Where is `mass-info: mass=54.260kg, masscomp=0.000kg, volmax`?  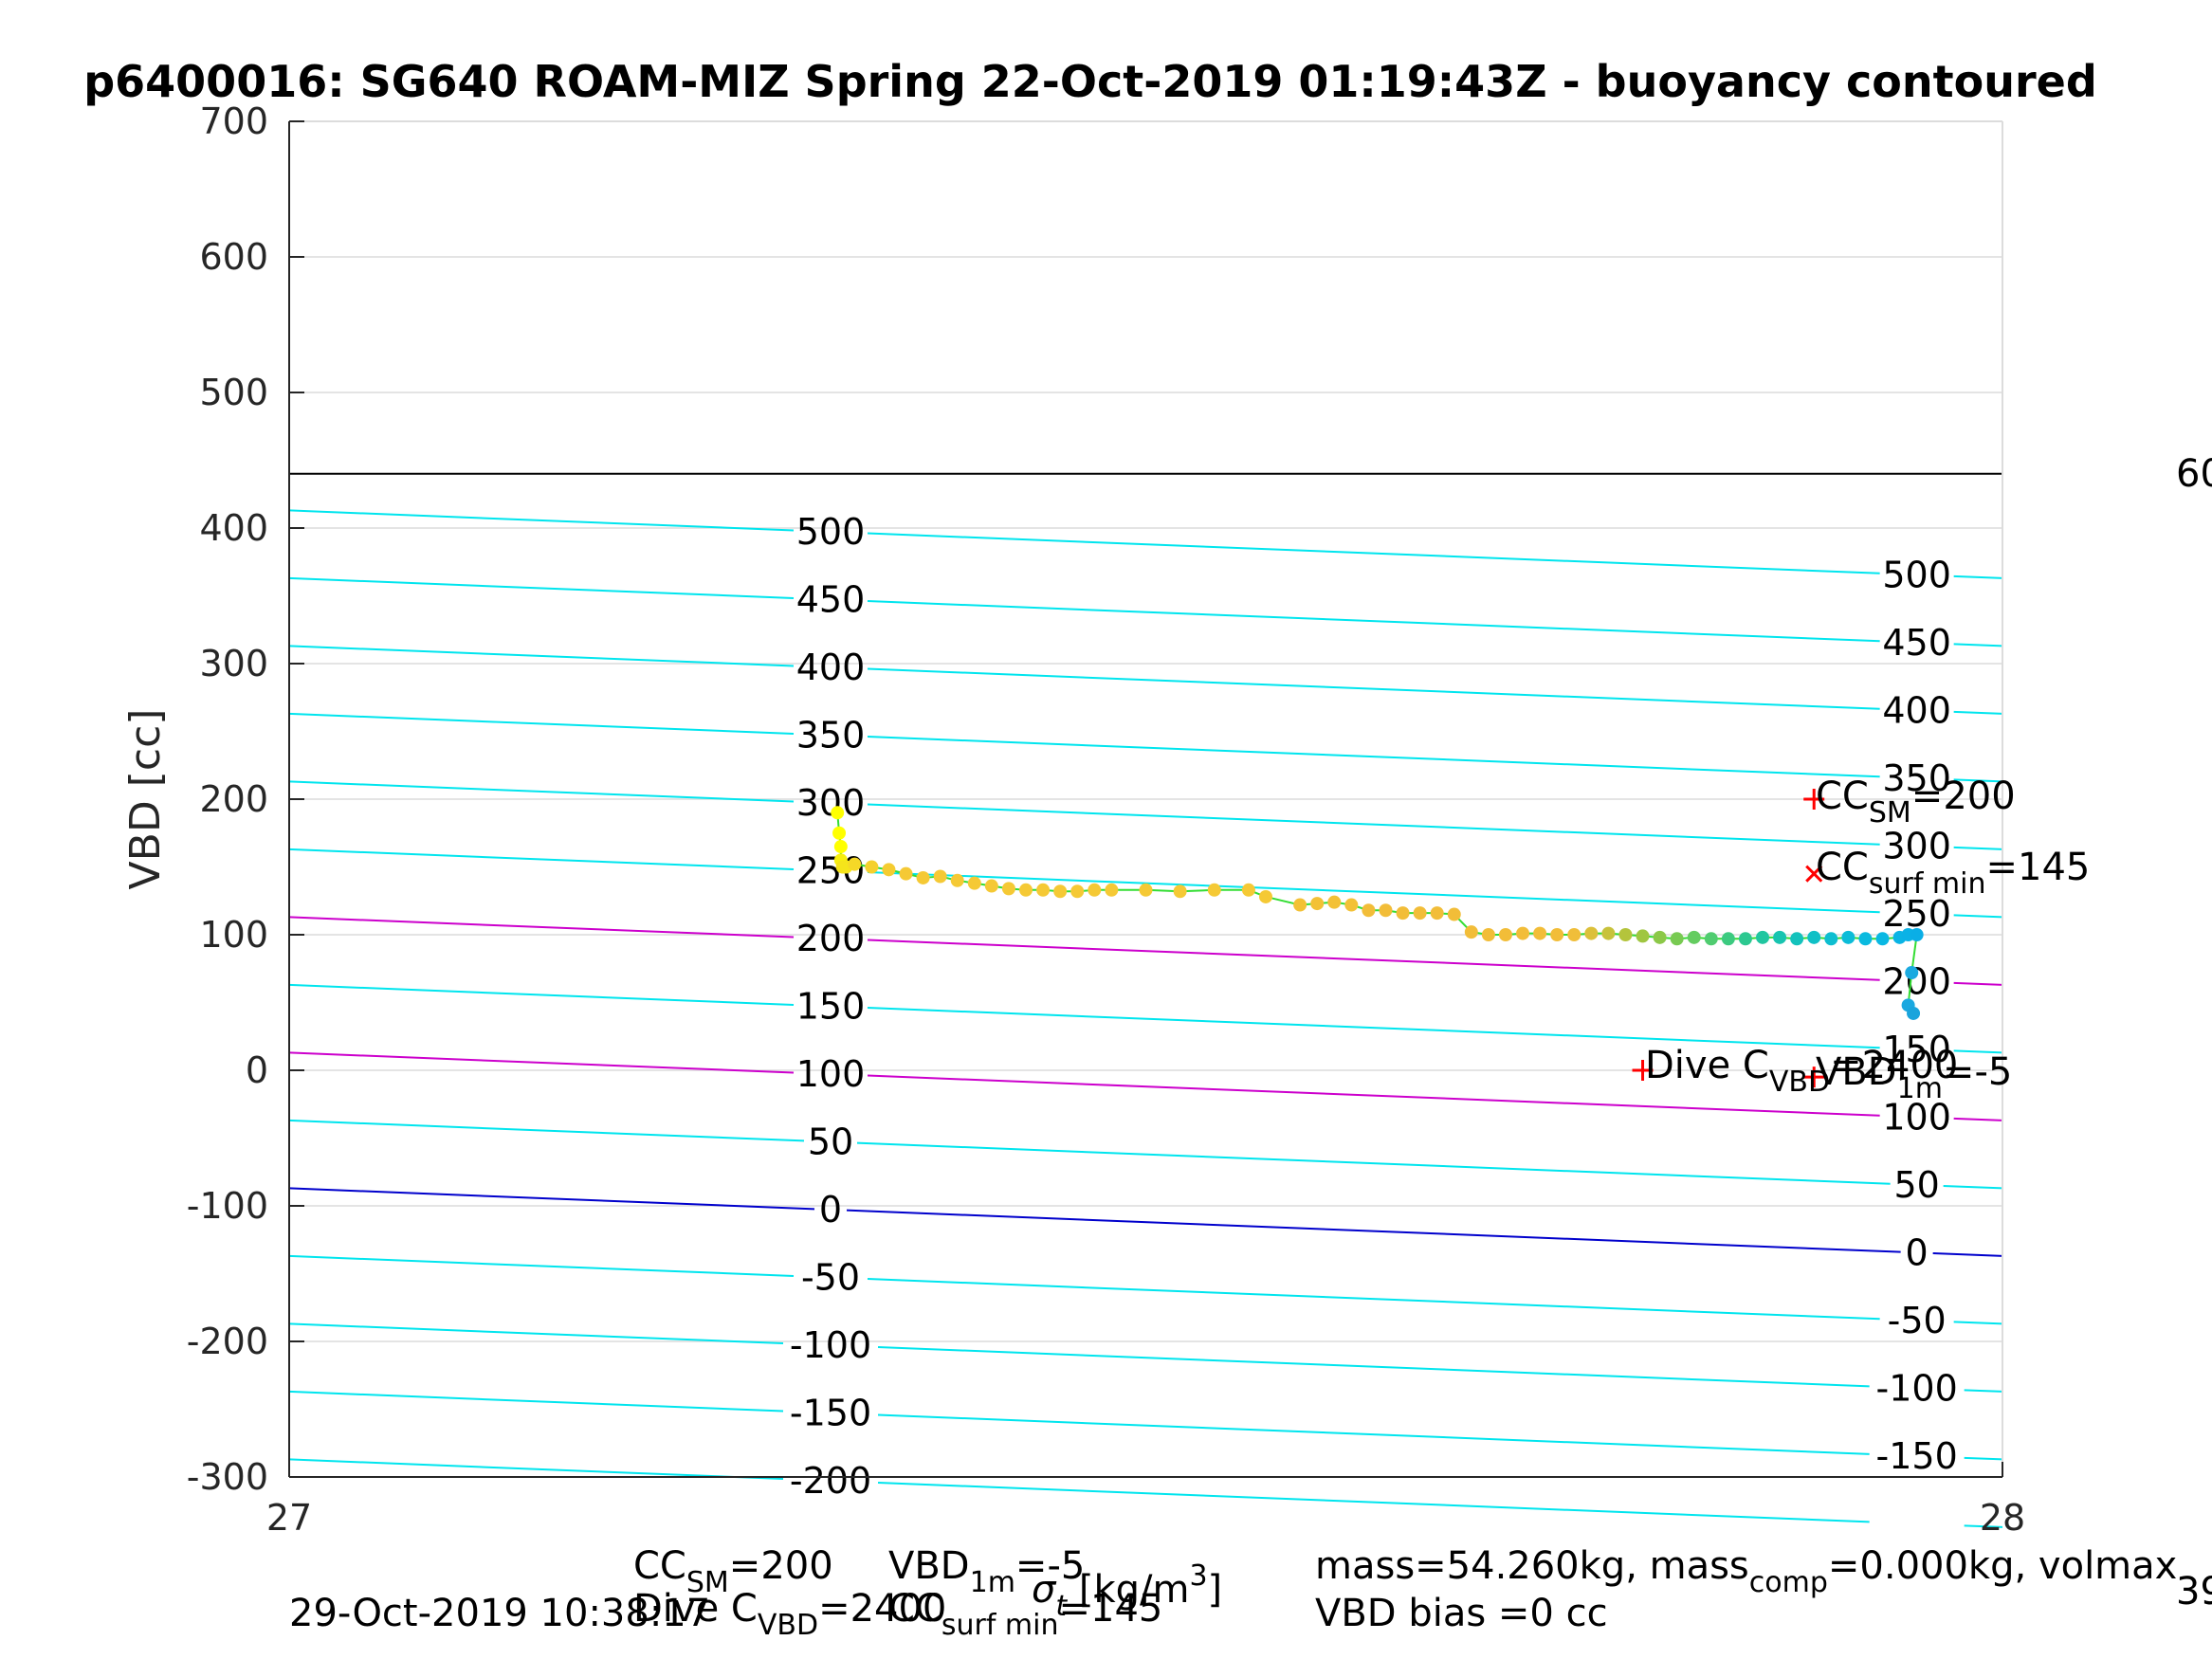
mass-info: mass=54.260kg, masscomp=0.000kg, volmax is located at coordinates (1746, 1571).